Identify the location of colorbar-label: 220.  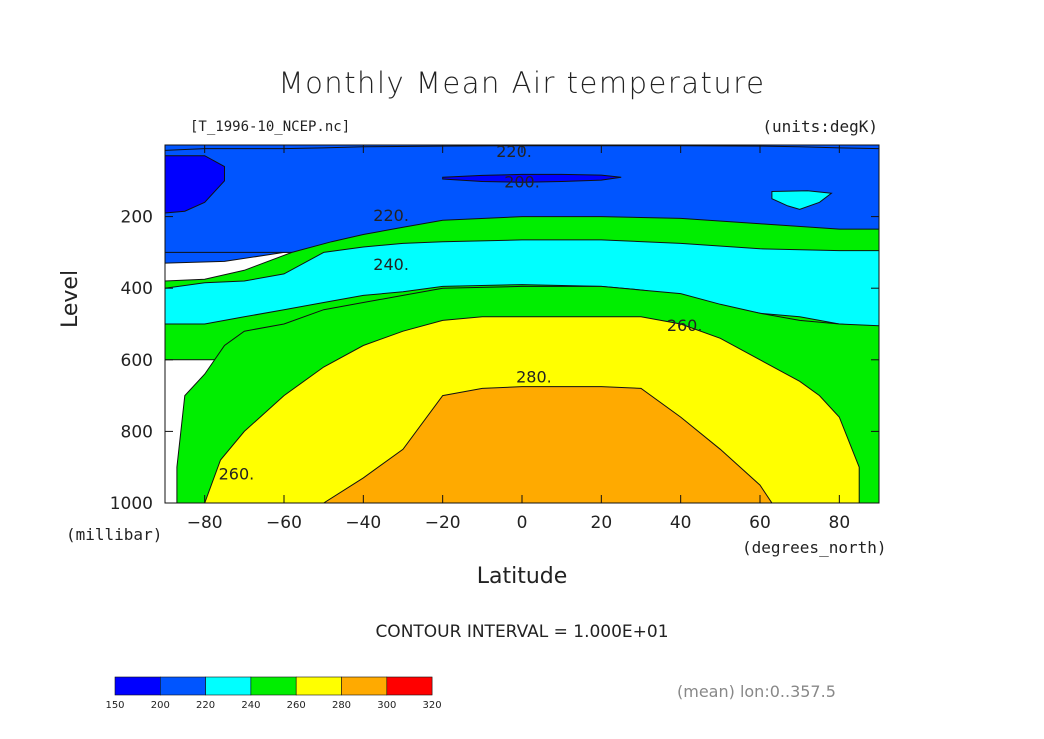
(205, 705).